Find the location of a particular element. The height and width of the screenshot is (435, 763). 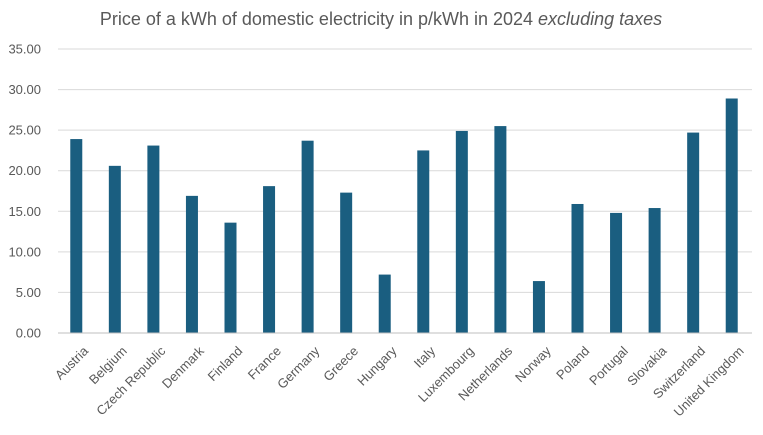

y-tick-label: 20.00 is located at coordinates (24, 170).